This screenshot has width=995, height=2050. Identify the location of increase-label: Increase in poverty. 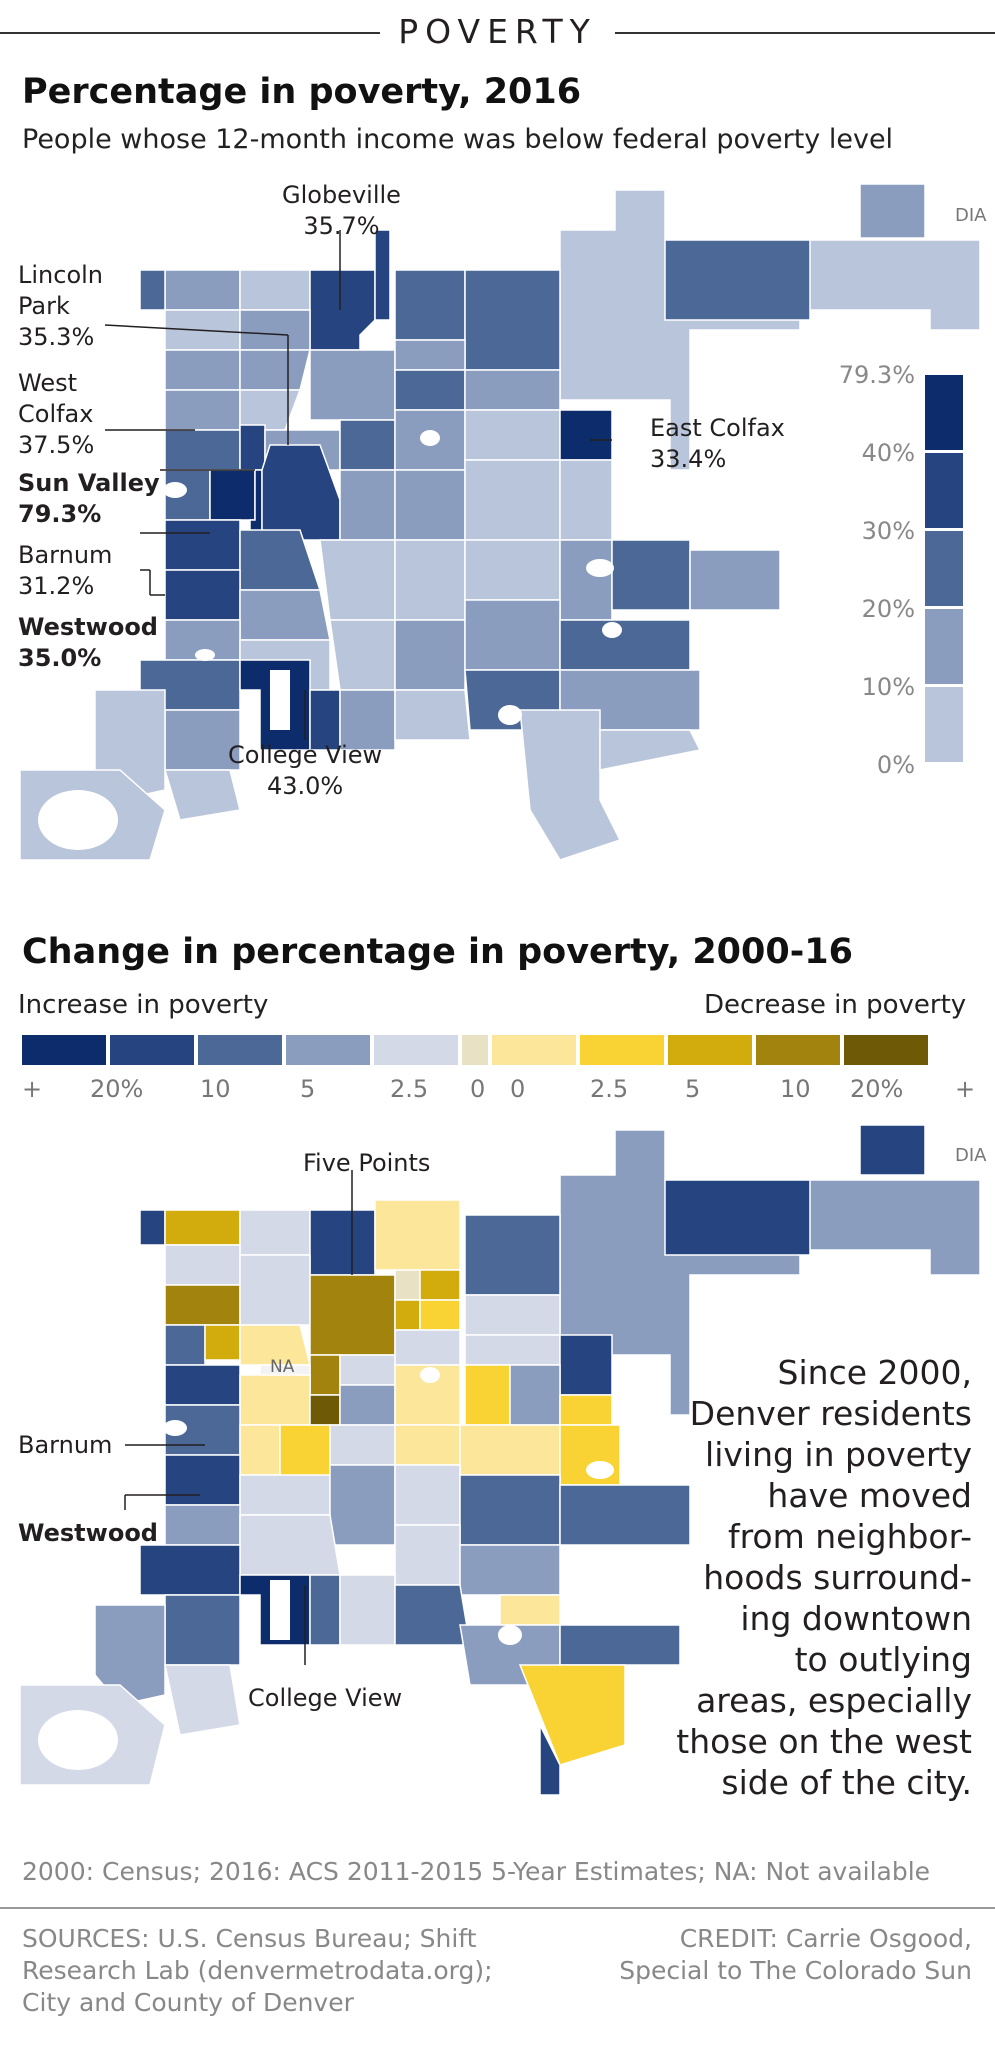
(143, 1005).